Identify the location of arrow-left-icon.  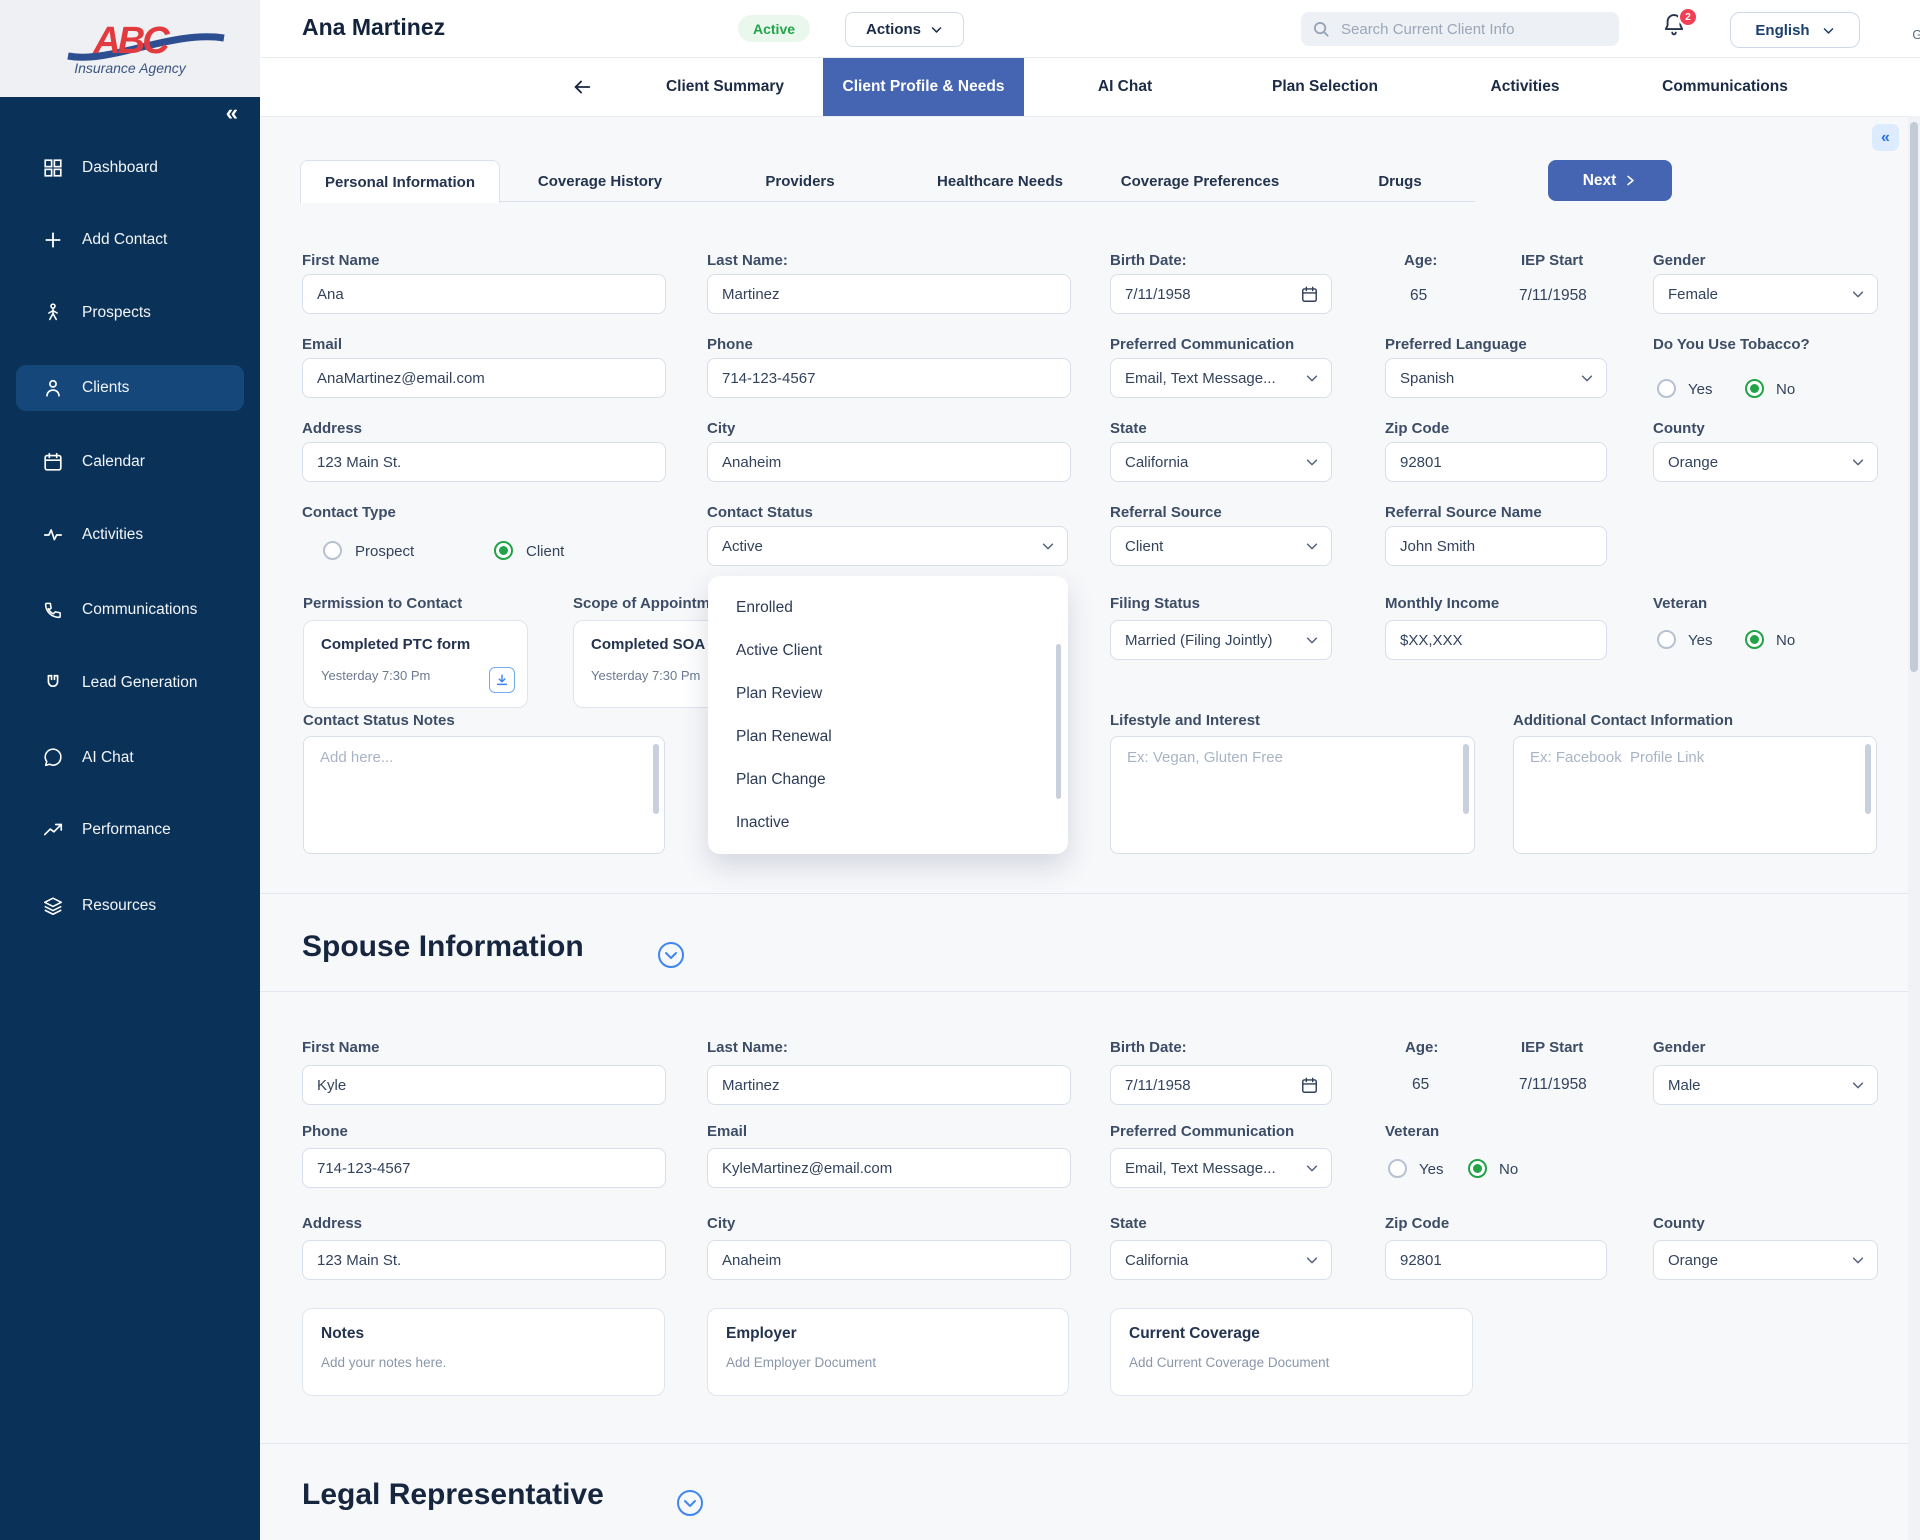
(582, 87).